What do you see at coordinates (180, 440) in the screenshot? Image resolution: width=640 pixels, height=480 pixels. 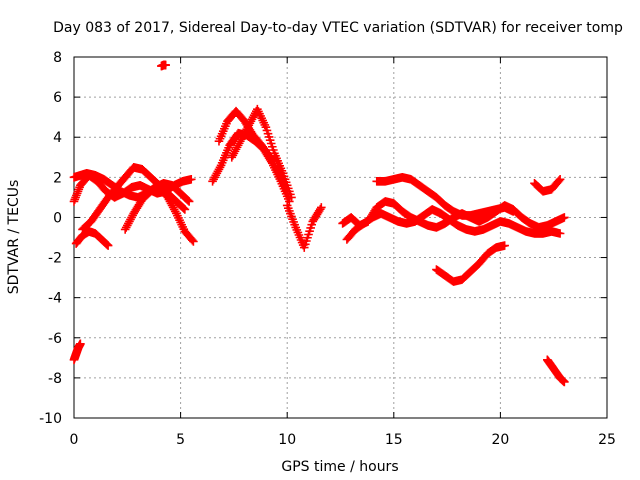 I see `x-tick-label: 5` at bounding box center [180, 440].